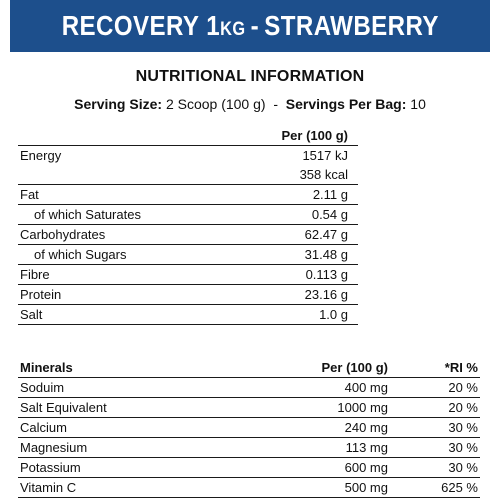 The width and height of the screenshot is (500, 500). I want to click on nutrient-label: Protein, so click(123, 294).